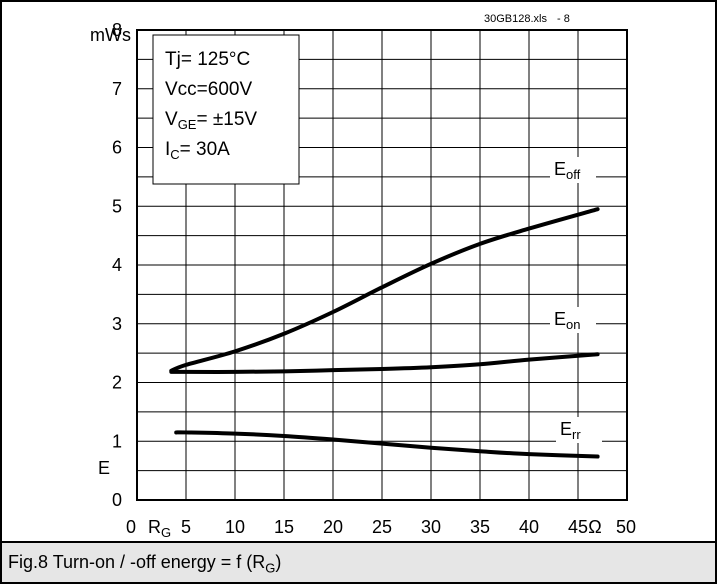 This screenshot has width=717, height=584. Describe the element at coordinates (117, 441) in the screenshot. I see `y-tick-label: 1` at that location.